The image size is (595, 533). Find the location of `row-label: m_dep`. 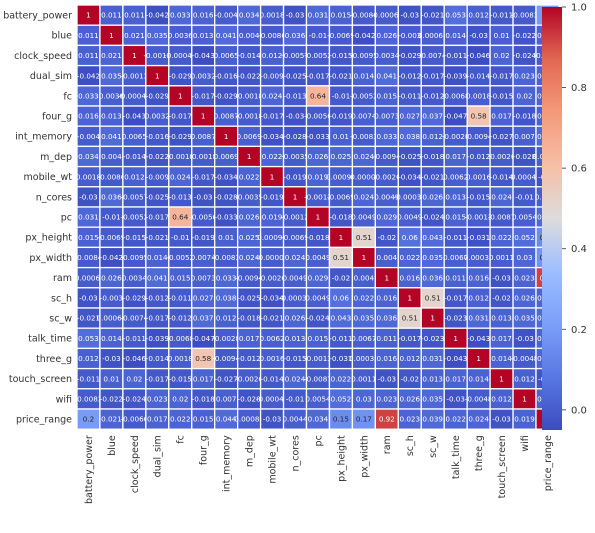

row-label: m_dep is located at coordinates (56, 157).